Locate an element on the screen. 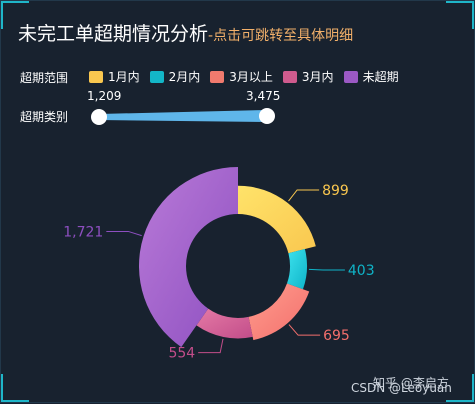 This screenshot has width=475, height=404. slice-value-label: 899 is located at coordinates (335, 191).